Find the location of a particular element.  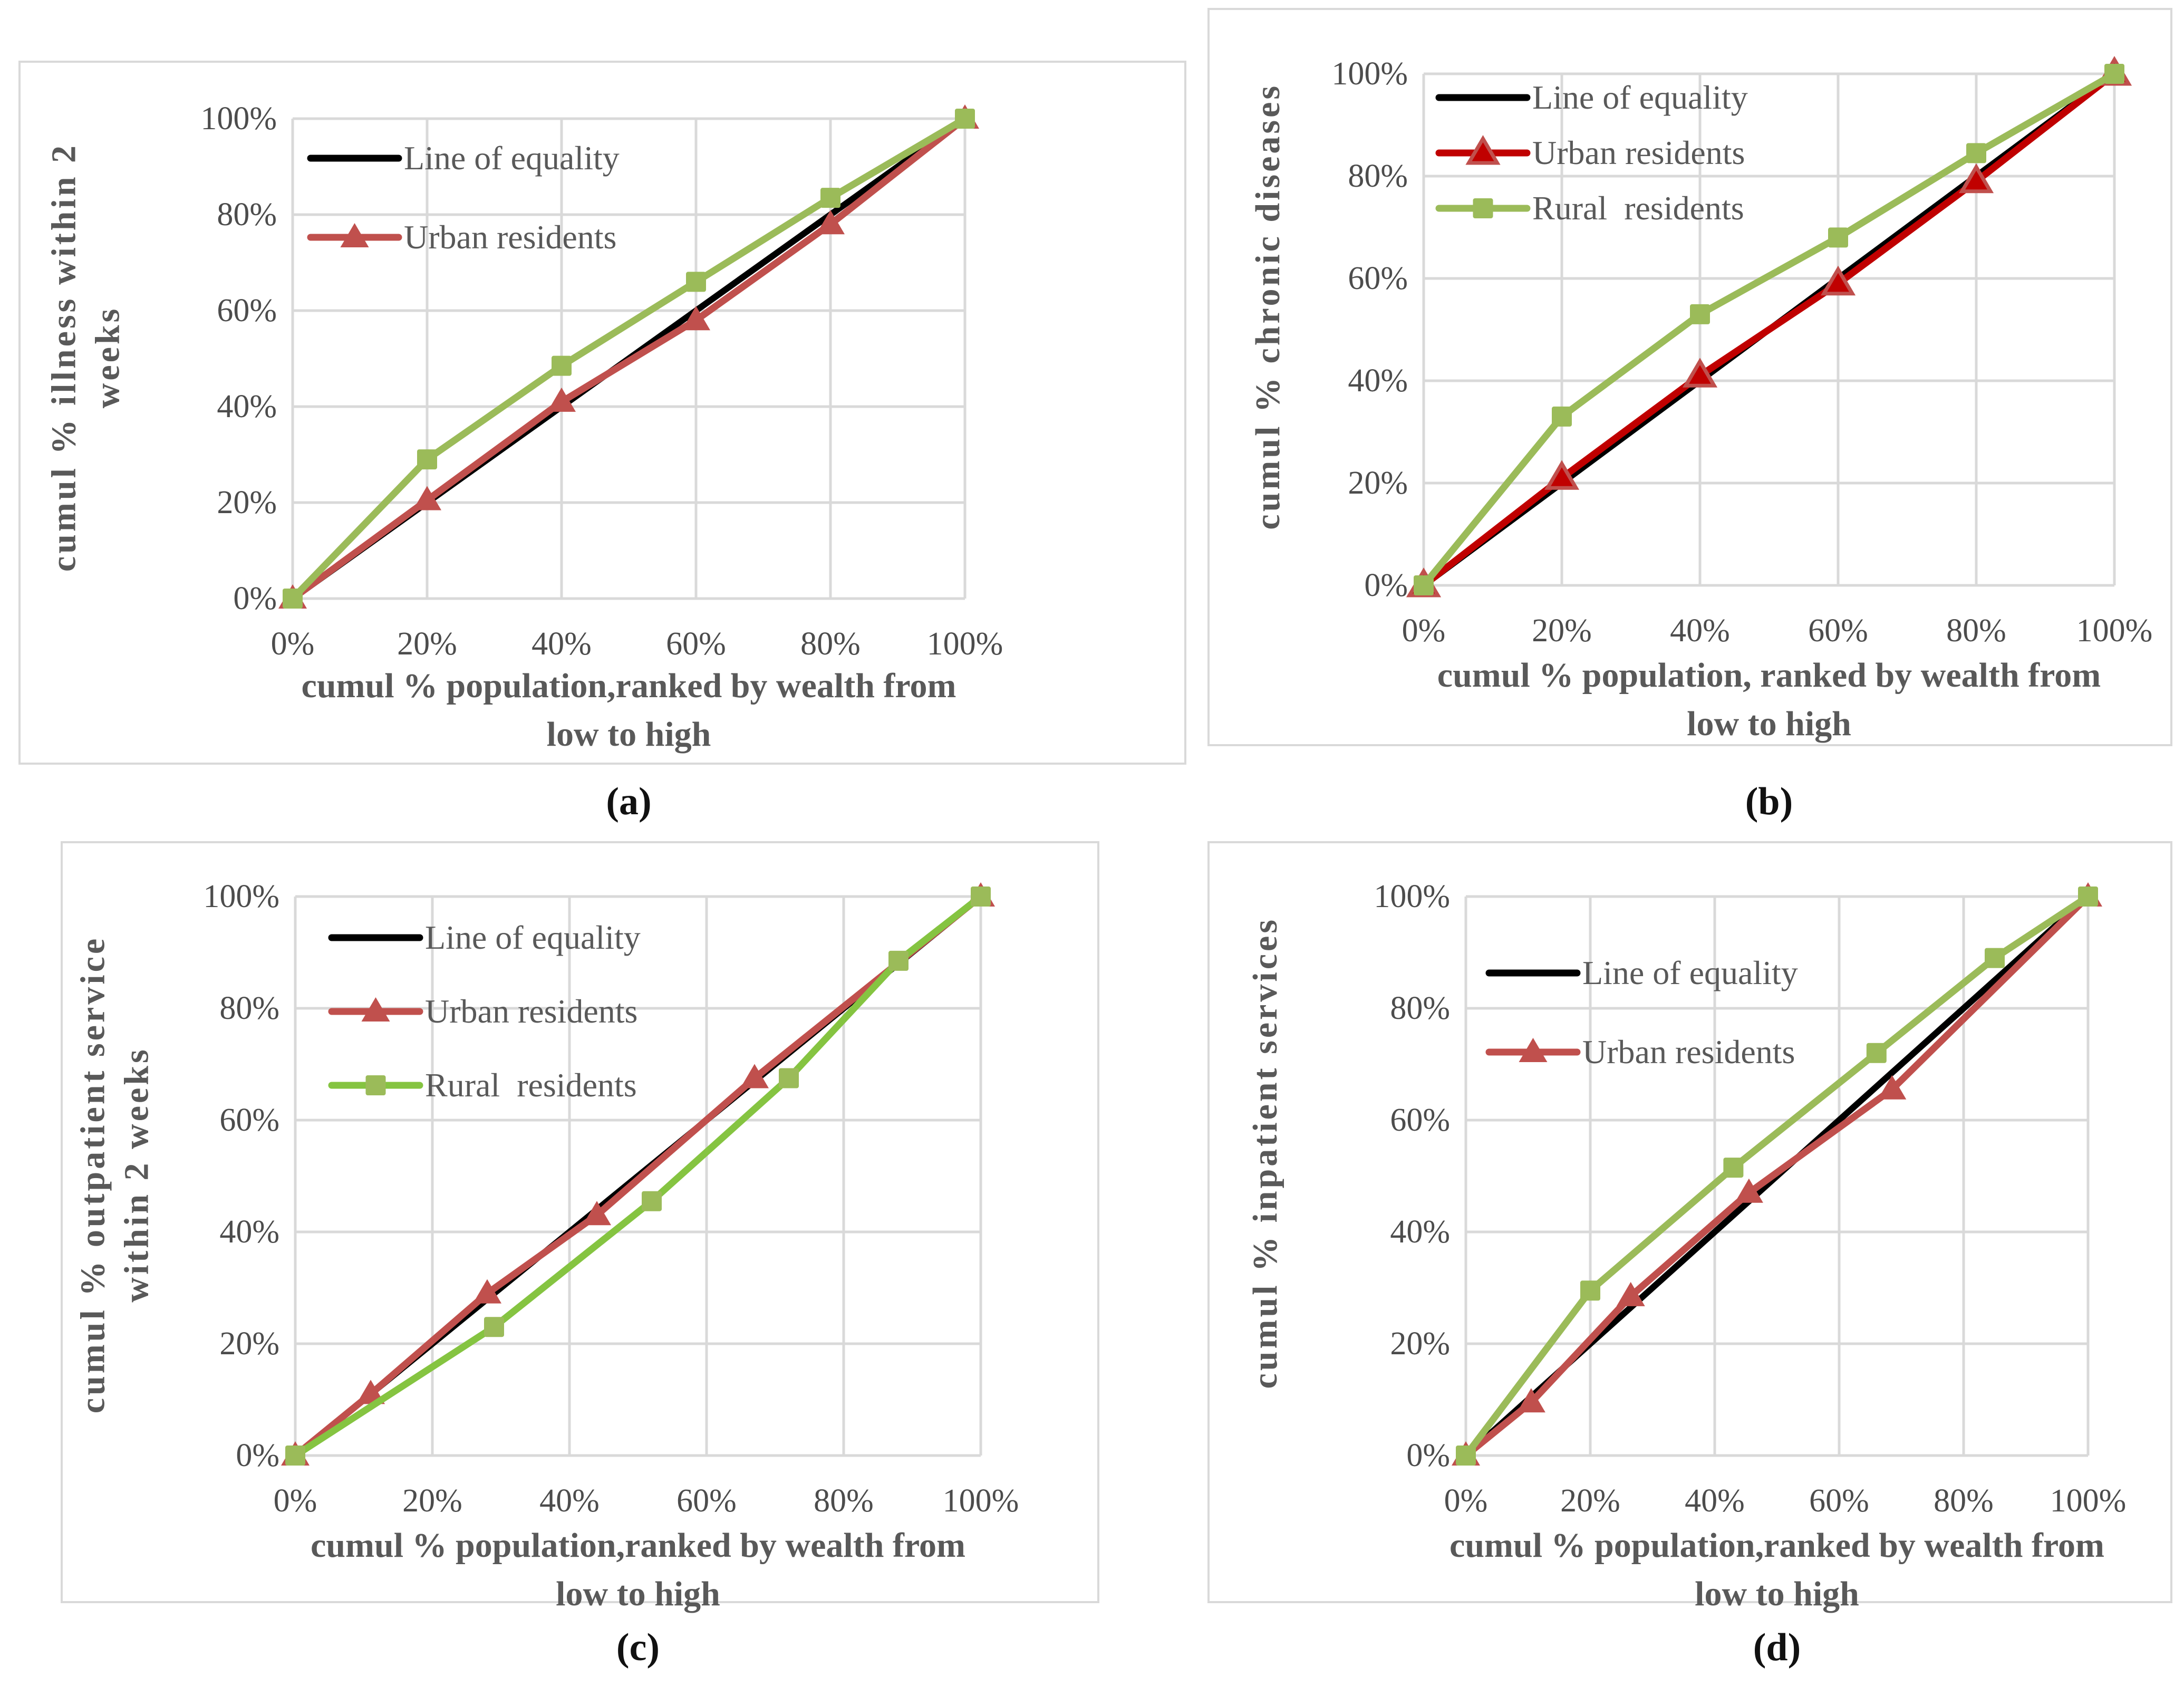

panel-a-plot-area is located at coordinates (628, 356).